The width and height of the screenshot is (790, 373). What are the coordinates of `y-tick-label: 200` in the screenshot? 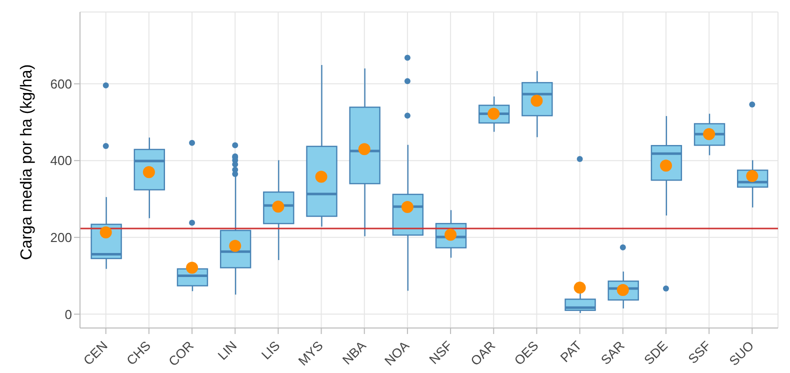 It's located at (61, 237).